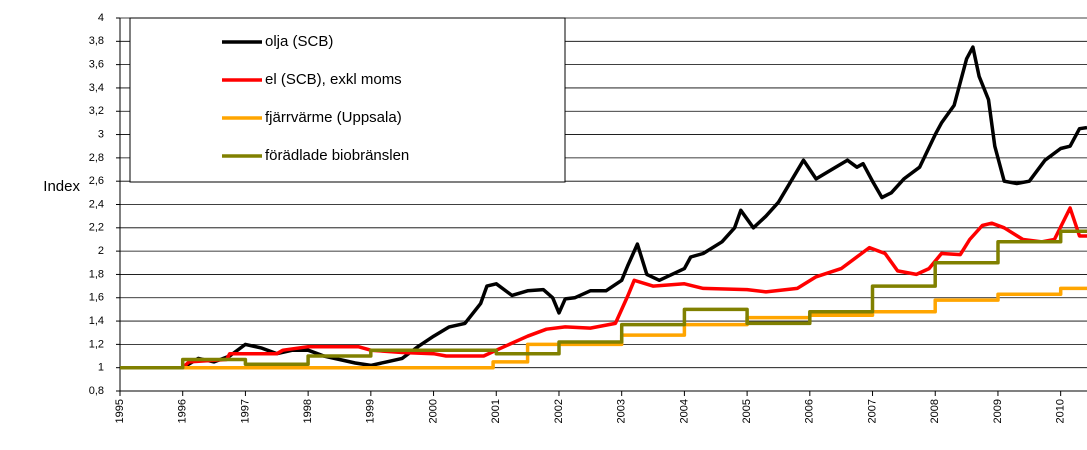 This screenshot has width=1087, height=450. What do you see at coordinates (1061, 411) in the screenshot?
I see `x-tick-label: 2010` at bounding box center [1061, 411].